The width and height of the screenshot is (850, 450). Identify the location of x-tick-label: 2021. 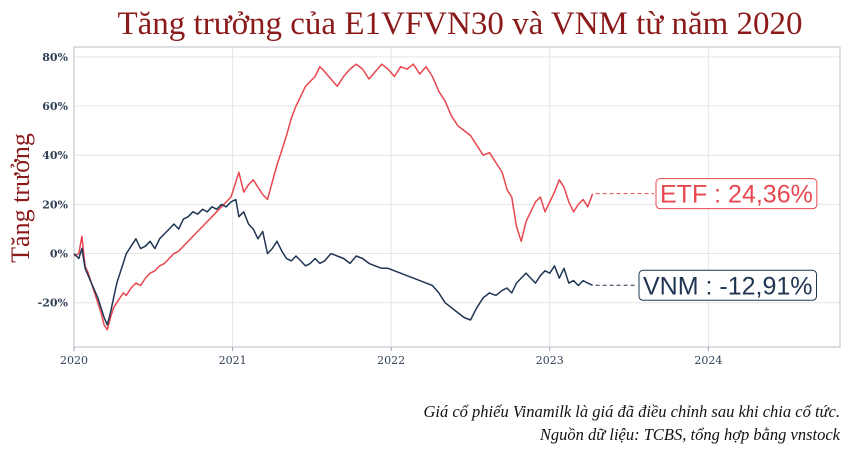
(233, 360).